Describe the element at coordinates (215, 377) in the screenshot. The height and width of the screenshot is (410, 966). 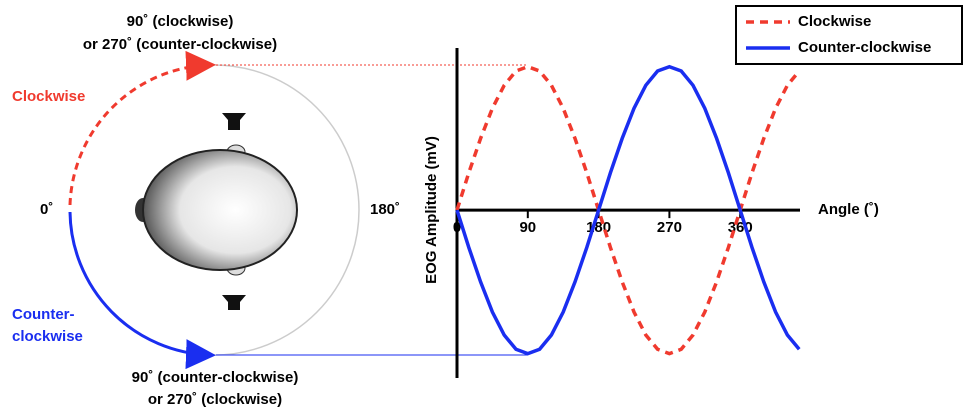
I see `bottom-label: 90˚ (counter-clockwise)` at that location.